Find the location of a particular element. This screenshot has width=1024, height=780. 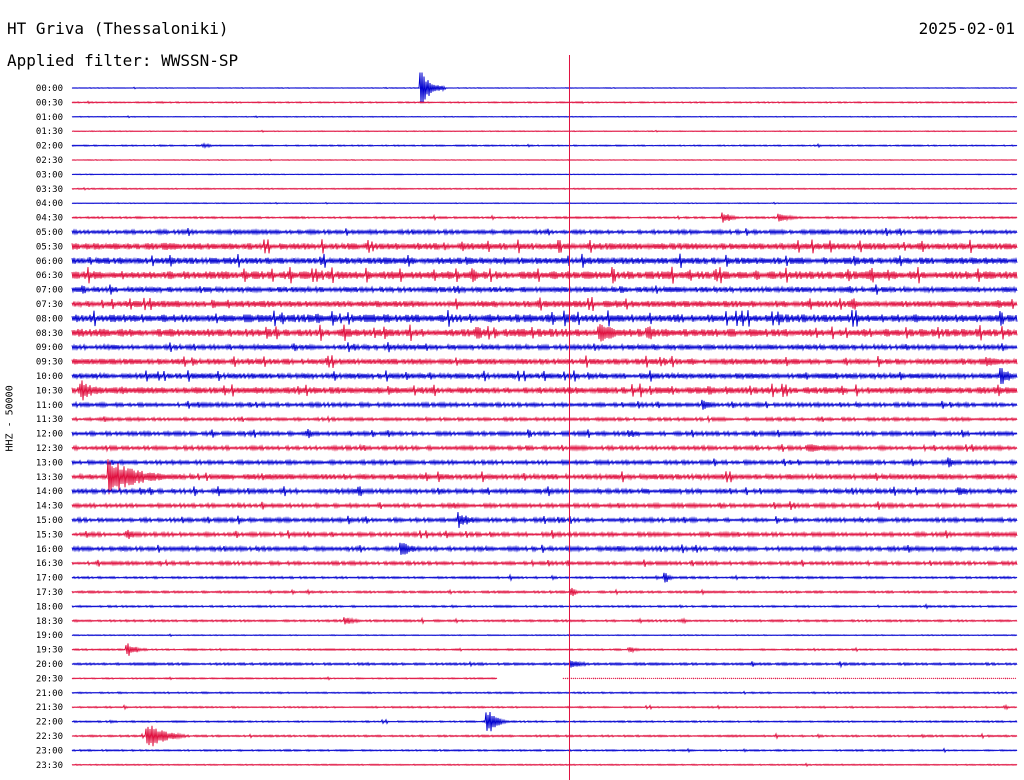

trace-2000 is located at coordinates (544, 664).